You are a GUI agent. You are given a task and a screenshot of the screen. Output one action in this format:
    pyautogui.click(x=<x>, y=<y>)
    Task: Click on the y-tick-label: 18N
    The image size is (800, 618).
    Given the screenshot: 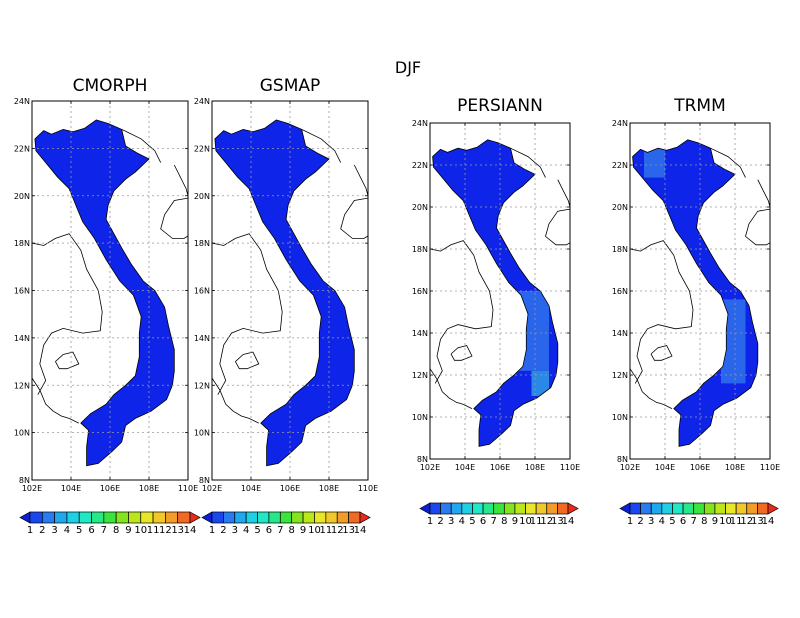 What is the action you would take?
    pyautogui.click(x=620, y=249)
    